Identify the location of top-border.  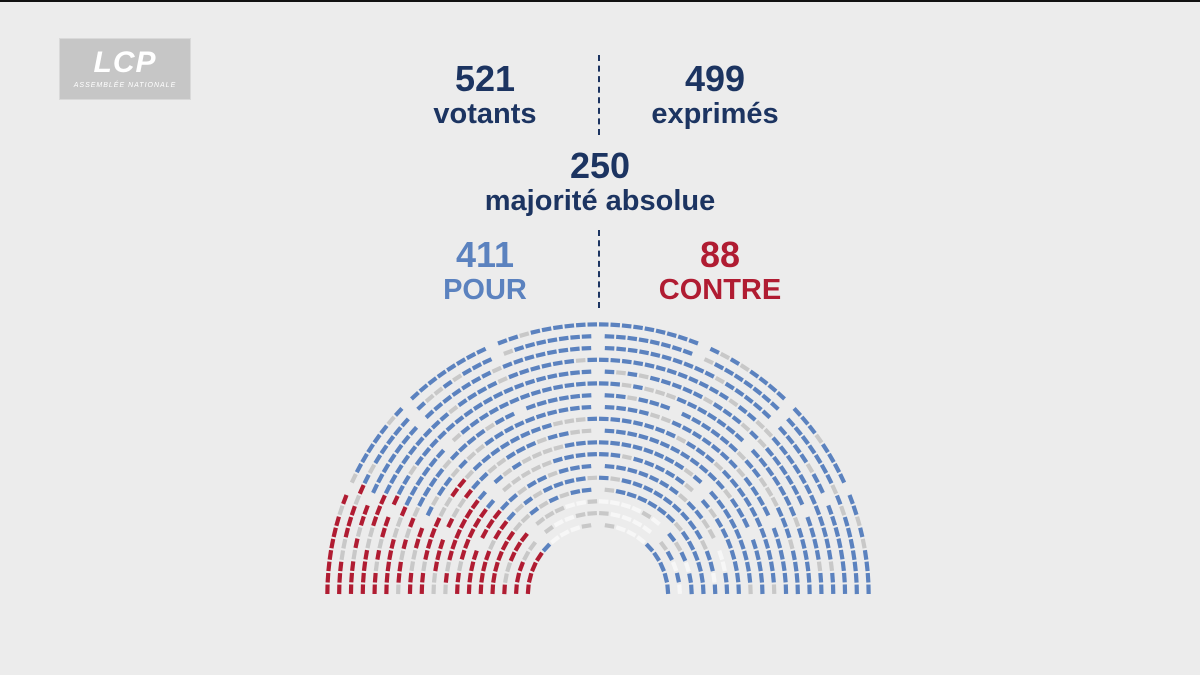
(600, 1).